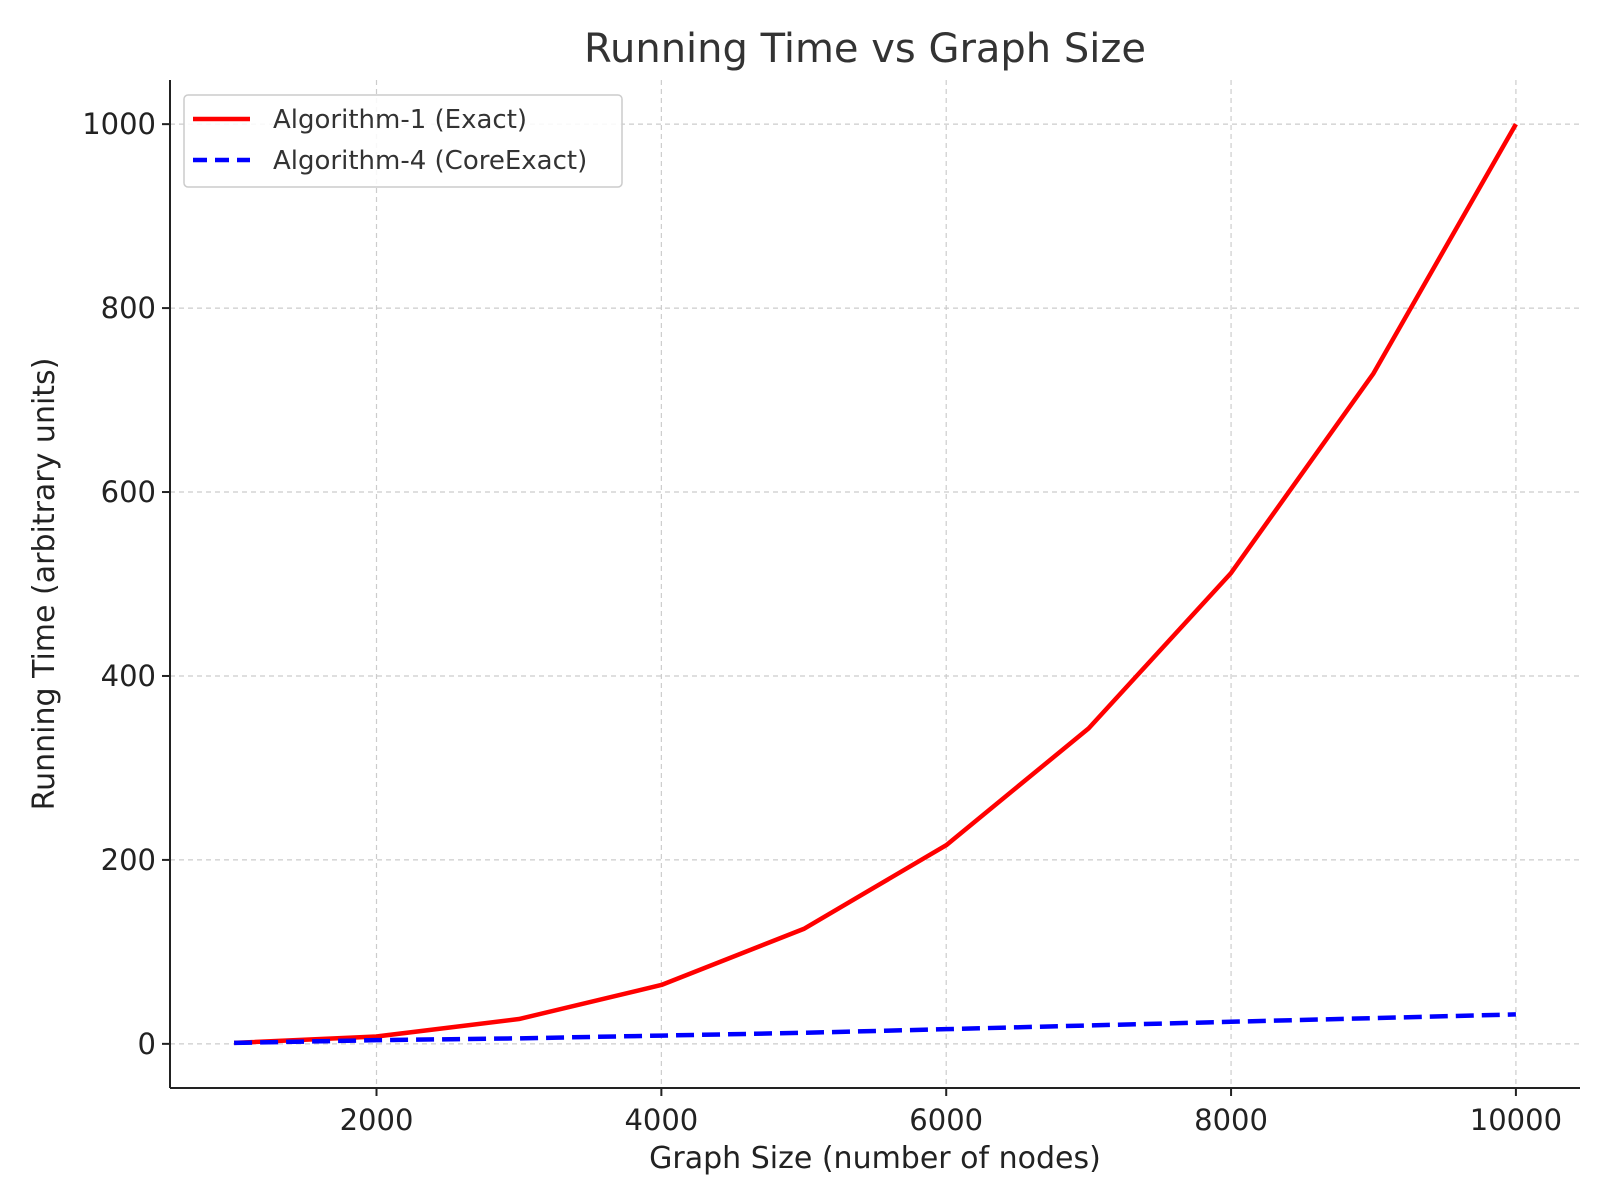 The height and width of the screenshot is (1200, 1600). Describe the element at coordinates (44, 584) in the screenshot. I see `y-axis-label: Running Time (arbitrary units)` at that location.